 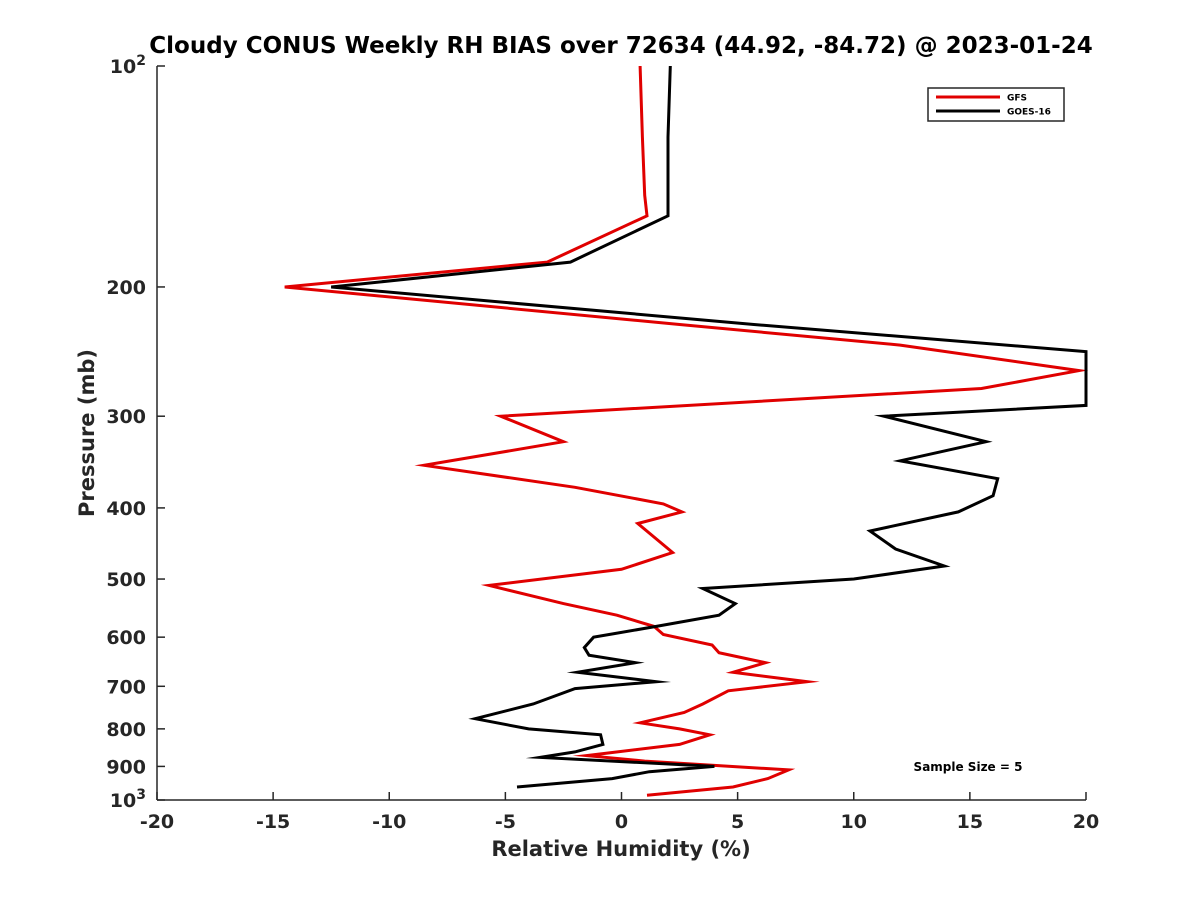 I want to click on sample-size-annotation: Sample Size = 5, so click(x=968, y=767).